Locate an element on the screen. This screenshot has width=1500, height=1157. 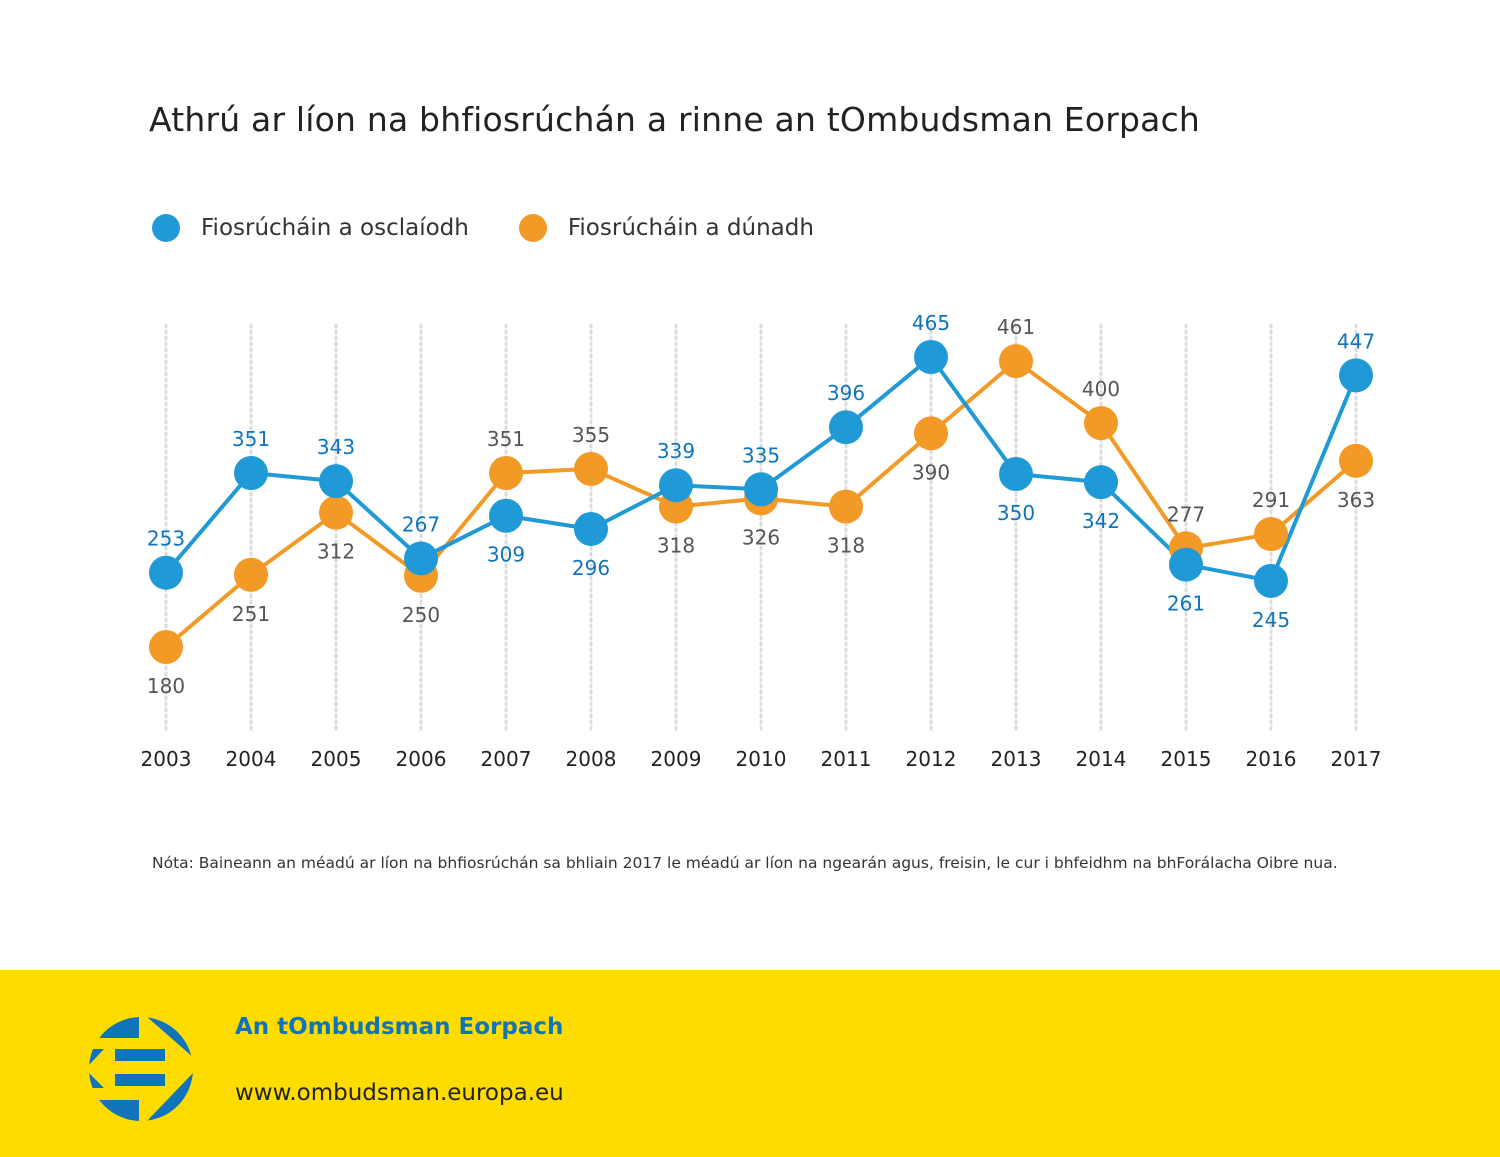
data-label-closed: 390 is located at coordinates (931, 472).